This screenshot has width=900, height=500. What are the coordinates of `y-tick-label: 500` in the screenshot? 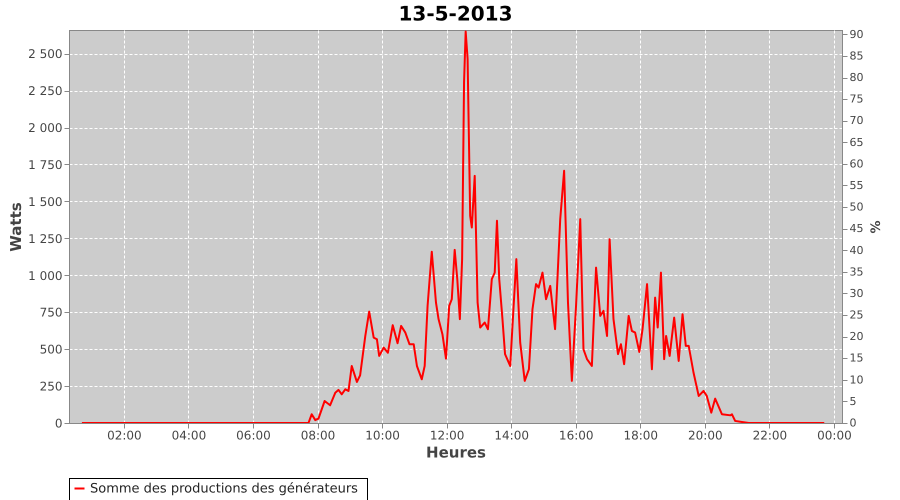 It's located at (51, 349).